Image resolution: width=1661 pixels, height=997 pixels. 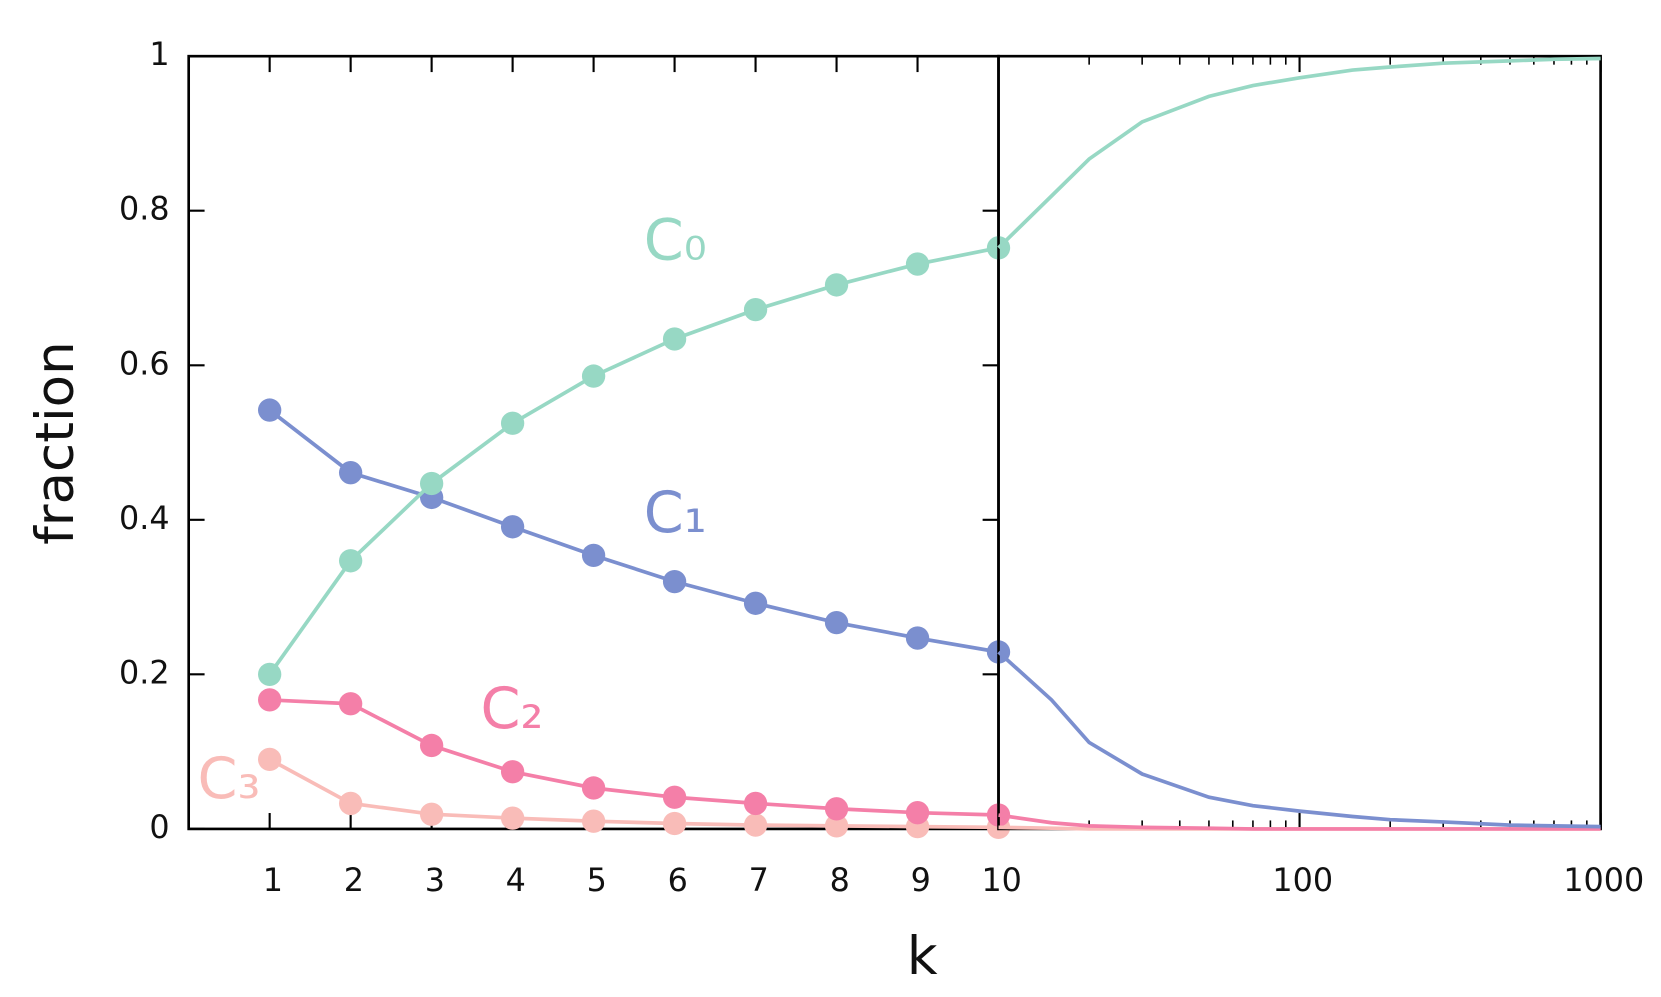 What do you see at coordinates (1302, 880) in the screenshot?
I see `x-tick-label: 100` at bounding box center [1302, 880].